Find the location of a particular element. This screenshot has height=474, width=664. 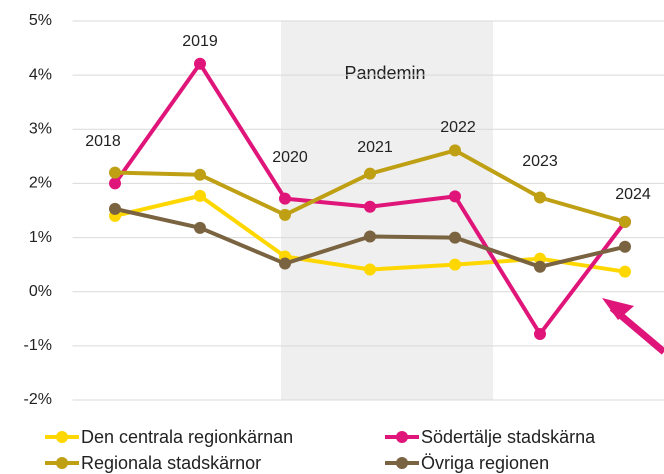

y-tick-label: 2% is located at coordinates (40, 183).